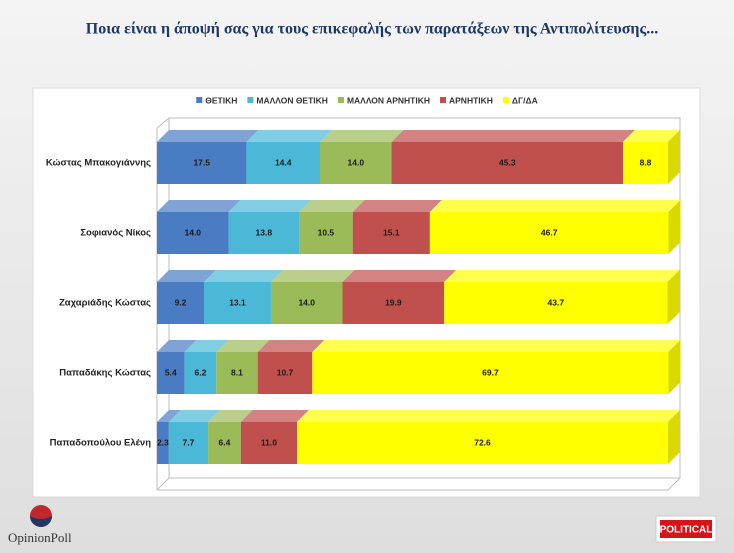 This screenshot has height=553, width=734. I want to click on category-label: Ζαχαριάδης Κώστας, so click(105, 303).